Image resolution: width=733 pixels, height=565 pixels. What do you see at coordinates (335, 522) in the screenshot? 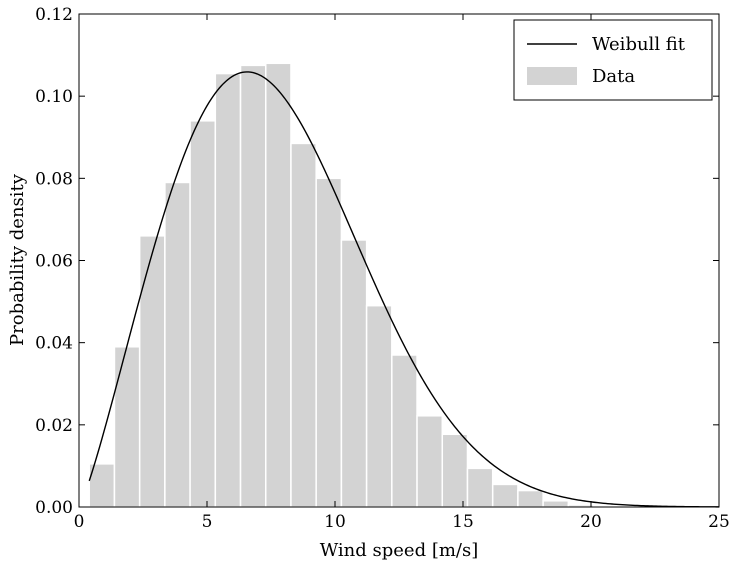
I see `x-tick-label: 10` at bounding box center [335, 522].